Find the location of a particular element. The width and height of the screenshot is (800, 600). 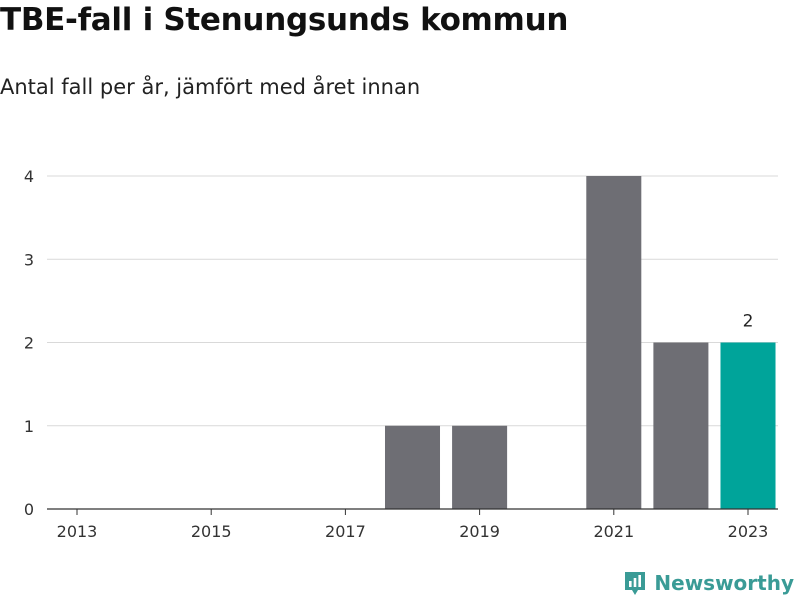

x-tick-label-2021: 2021 is located at coordinates (613, 531).